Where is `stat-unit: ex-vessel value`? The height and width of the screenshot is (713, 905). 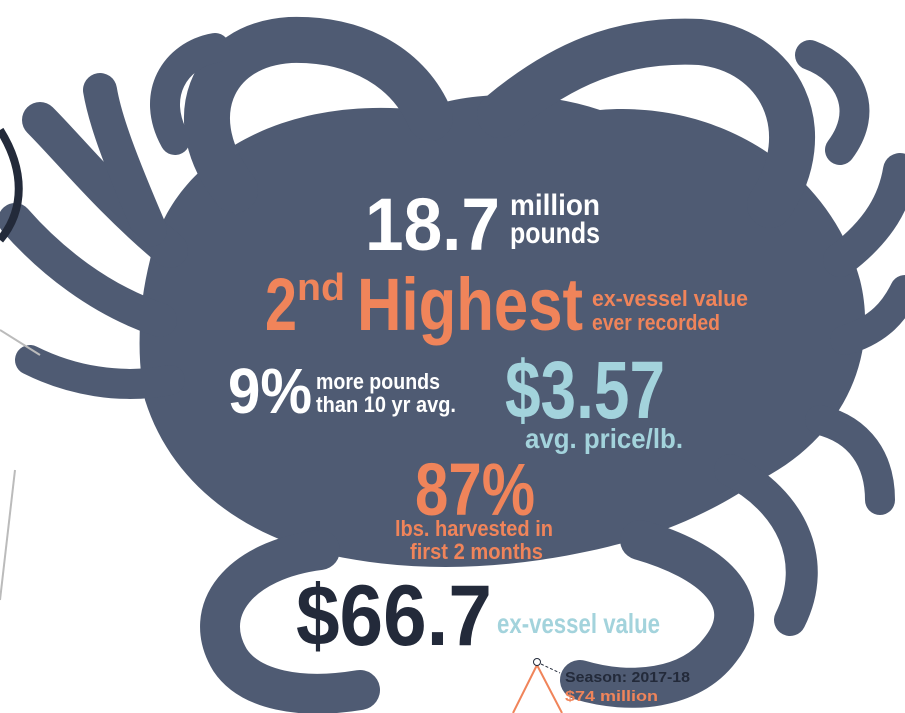
stat-unit: ex-vessel value is located at coordinates (578, 623).